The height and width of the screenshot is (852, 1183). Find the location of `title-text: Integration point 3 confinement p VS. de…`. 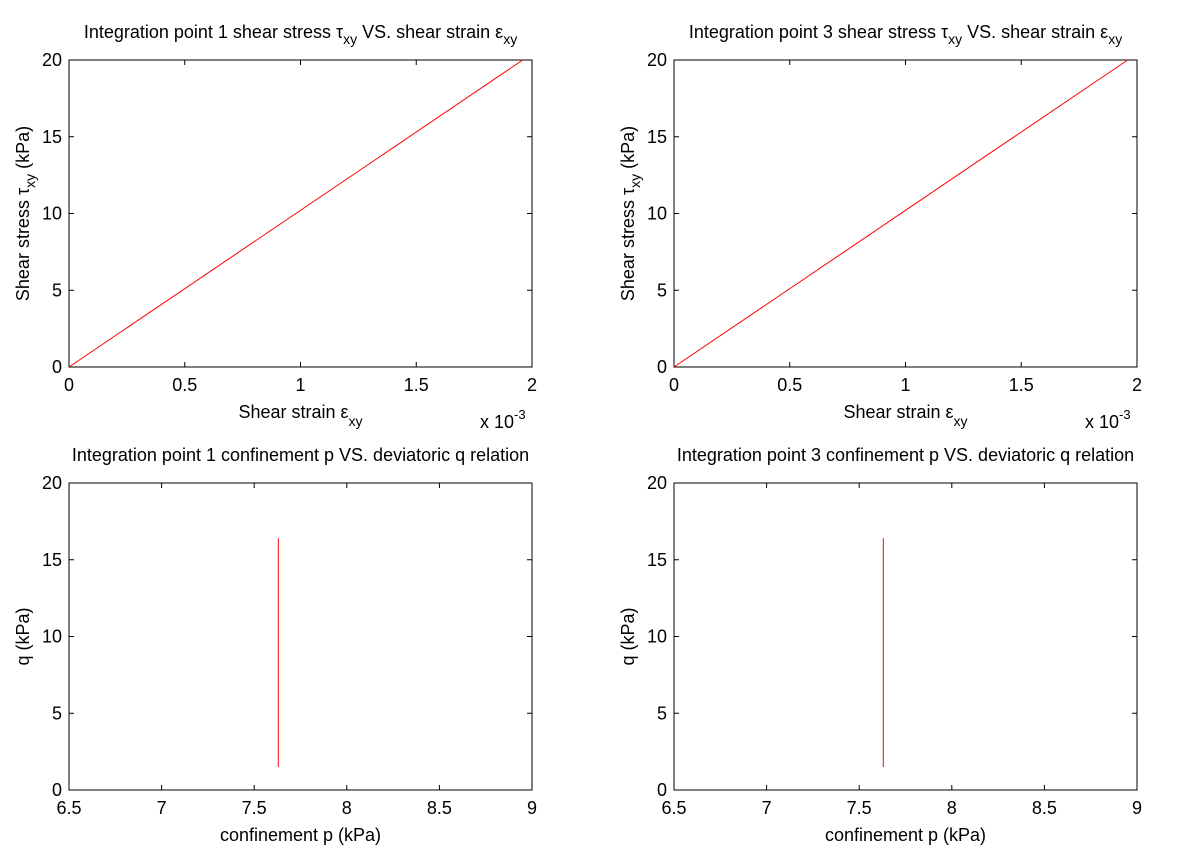

title-text: Integration point 3 confinement p VS. de… is located at coordinates (905, 455).